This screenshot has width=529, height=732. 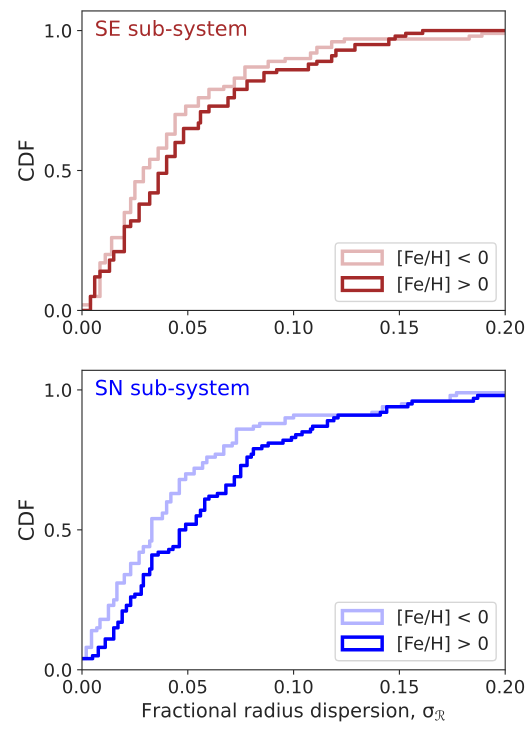 What do you see at coordinates (294, 712) in the screenshot?
I see `x-axis-title: Fractional radius dispersion, σ$_{ℛ}$` at bounding box center [294, 712].